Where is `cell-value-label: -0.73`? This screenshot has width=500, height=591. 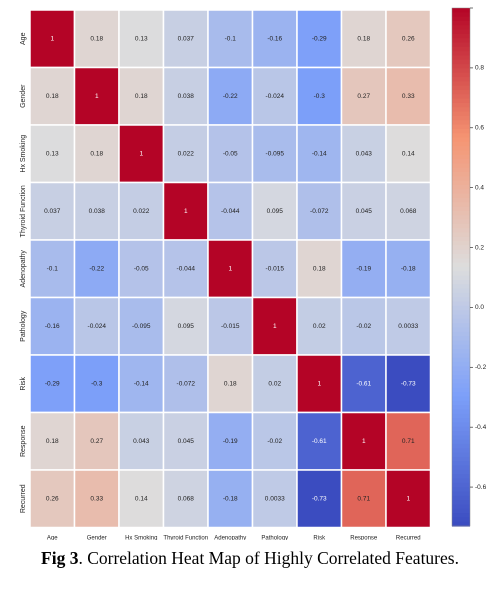
cell-value-label: -0.73 is located at coordinates (319, 498).